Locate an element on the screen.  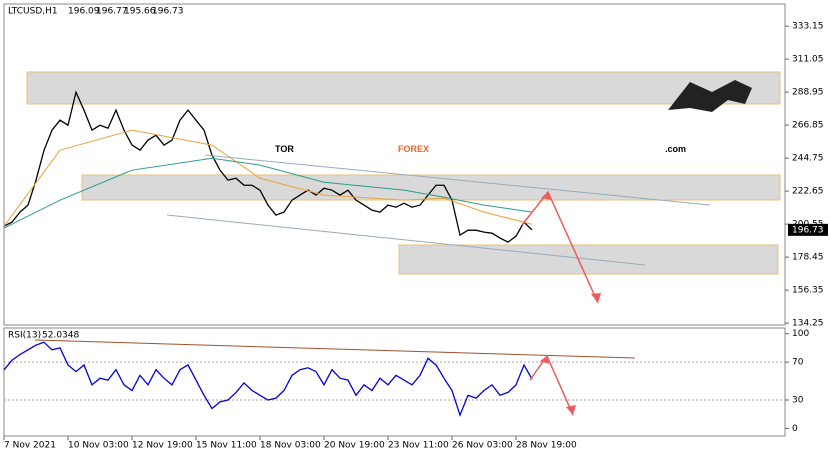
x-tick-label: 12 Nov 19:00 is located at coordinates (162, 446).